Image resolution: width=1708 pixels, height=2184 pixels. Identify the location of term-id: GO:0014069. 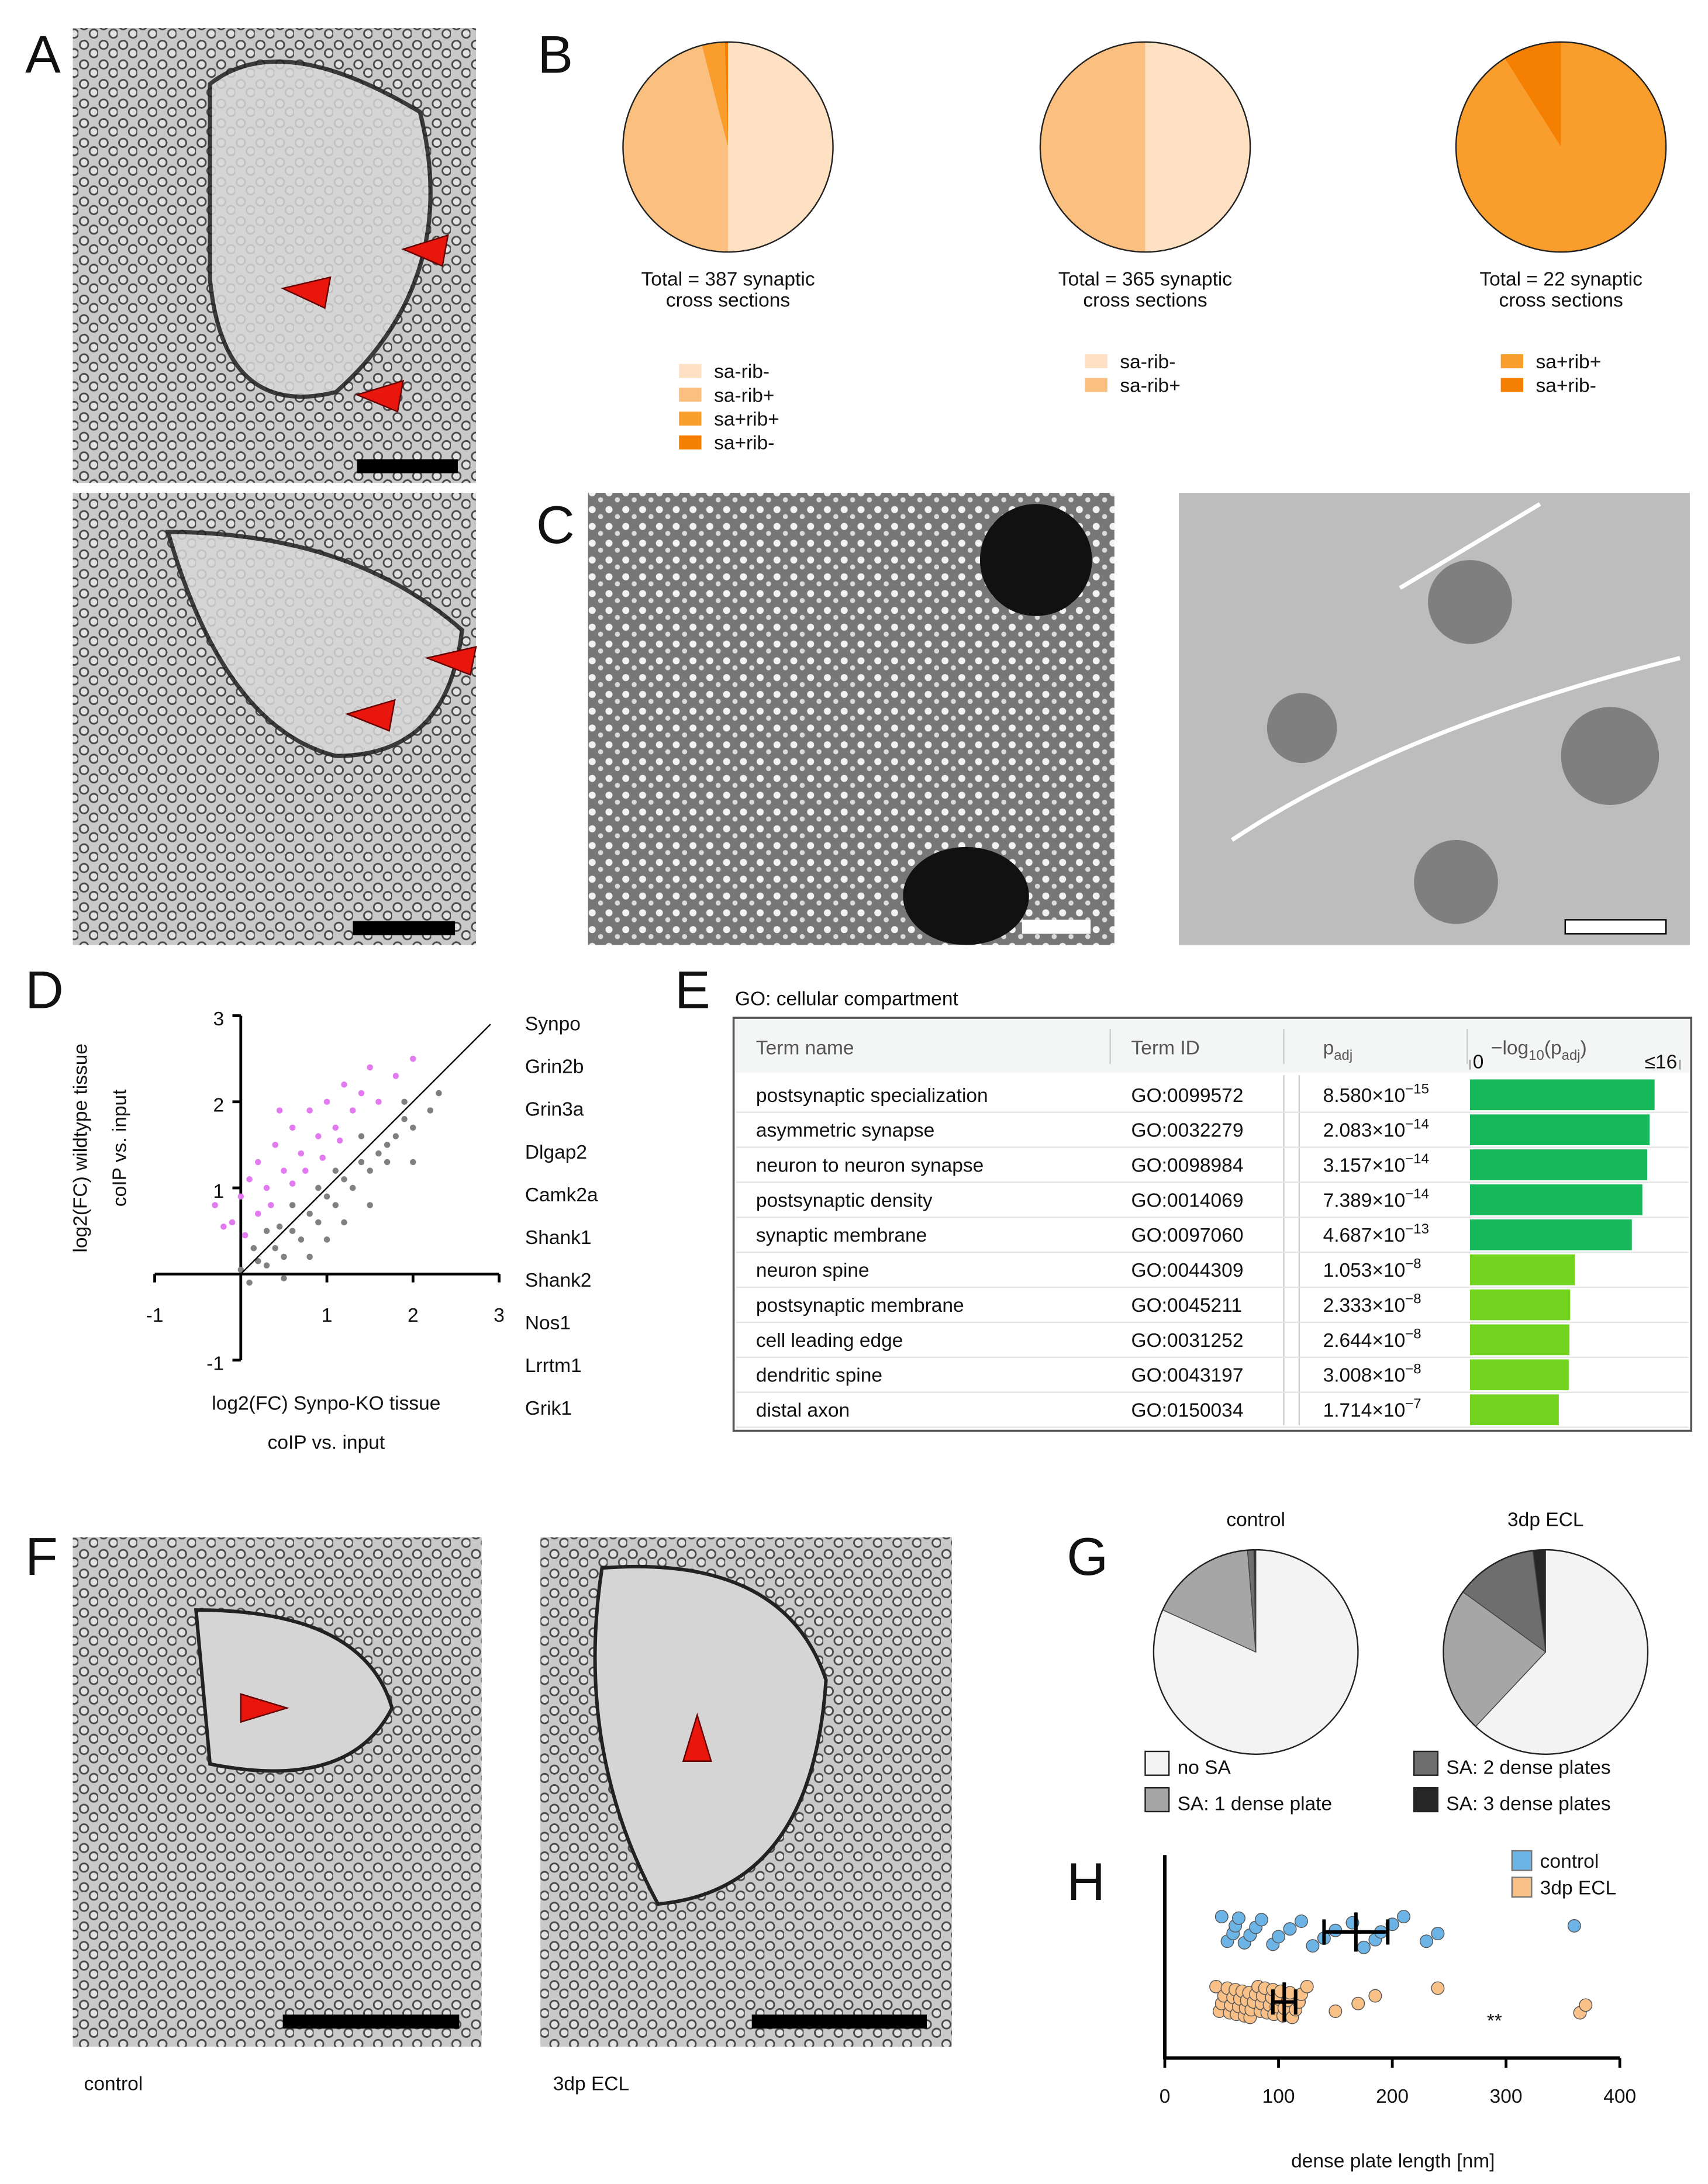
(1187, 1200).